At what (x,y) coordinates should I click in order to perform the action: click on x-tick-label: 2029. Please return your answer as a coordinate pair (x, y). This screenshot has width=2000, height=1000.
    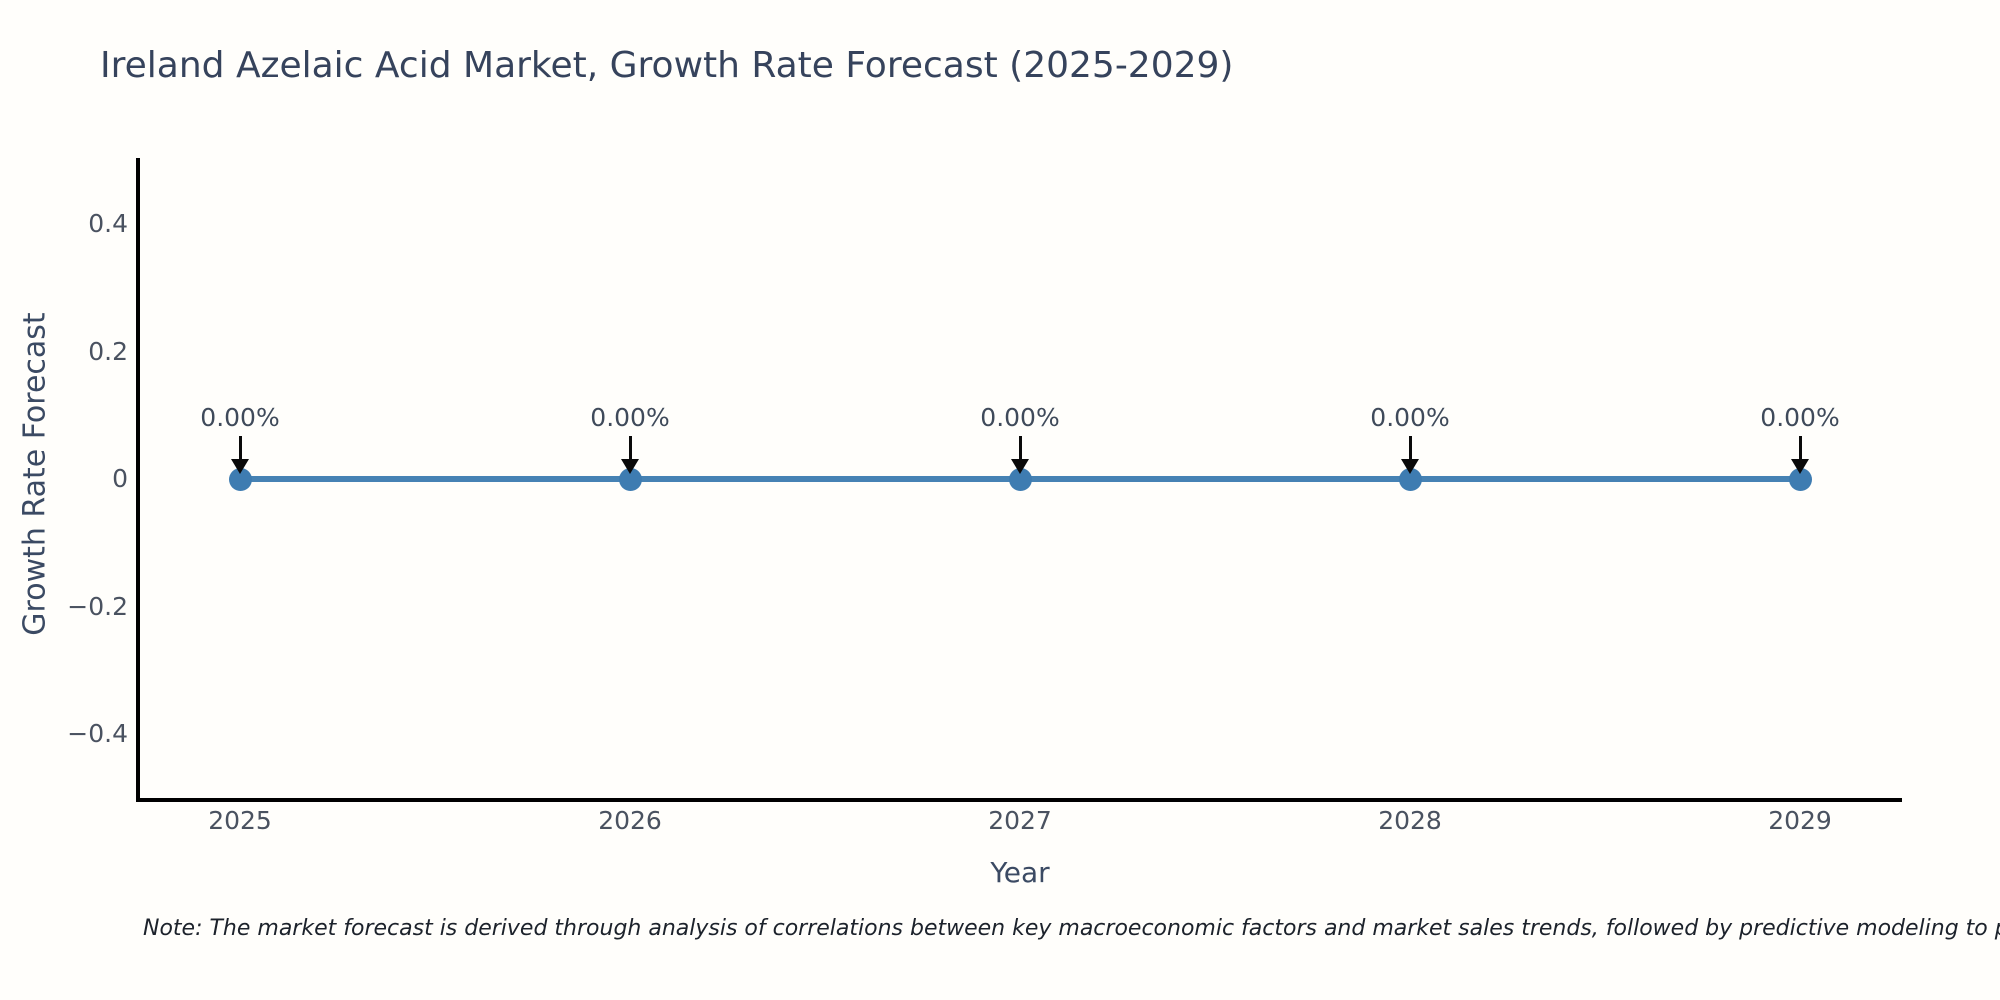
    Looking at the image, I should click on (1800, 820).